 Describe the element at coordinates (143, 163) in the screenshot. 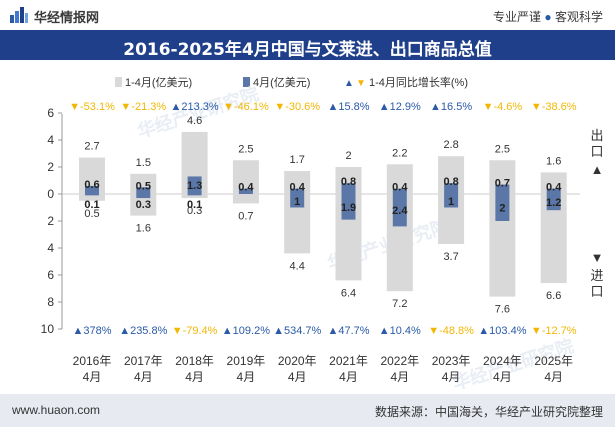

I see `export-cumulative-label: 1.5` at that location.